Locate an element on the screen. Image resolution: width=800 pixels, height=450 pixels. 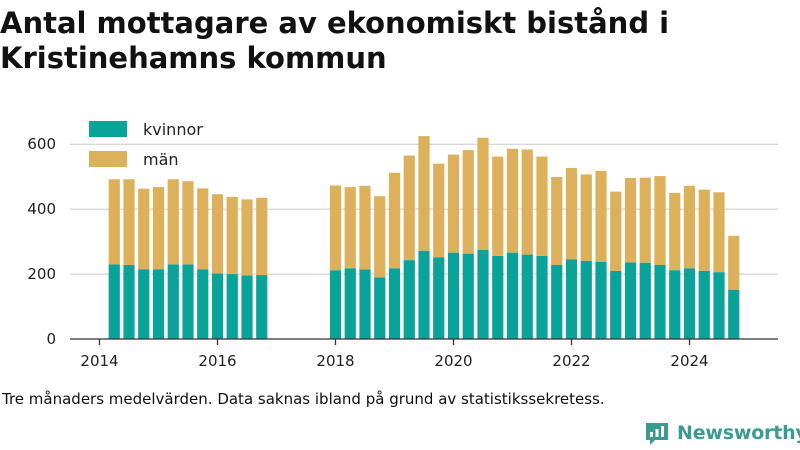
y-tick-label: 0 is located at coordinates (51, 339).